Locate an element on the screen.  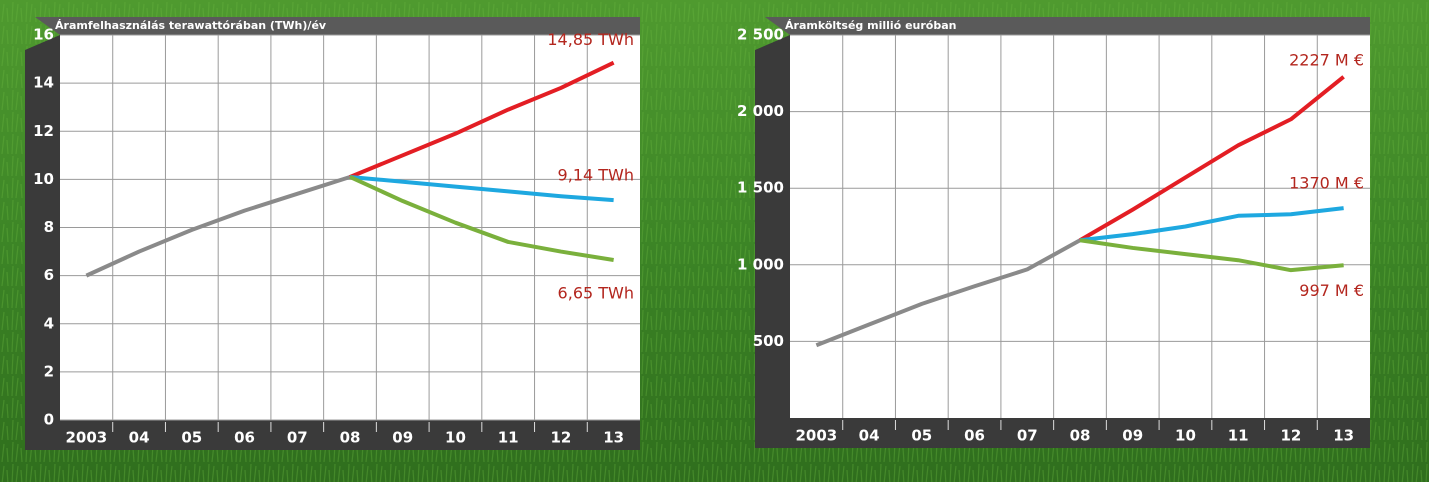
y-tick-label: 500 is located at coordinates (768, 341).